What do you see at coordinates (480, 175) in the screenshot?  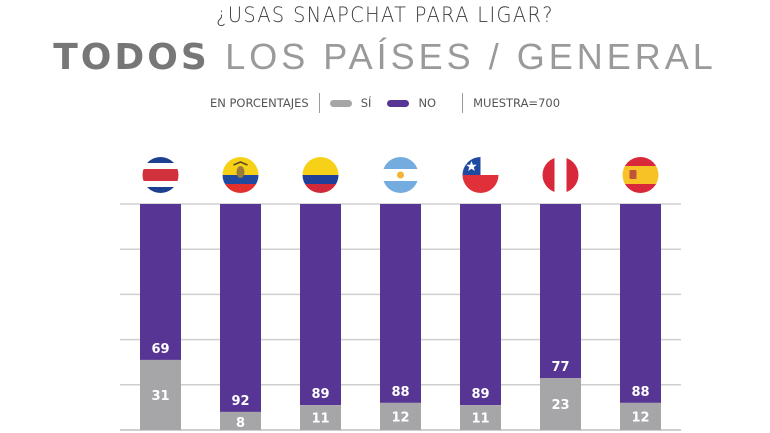 I see `flag-chile-icon` at bounding box center [480, 175].